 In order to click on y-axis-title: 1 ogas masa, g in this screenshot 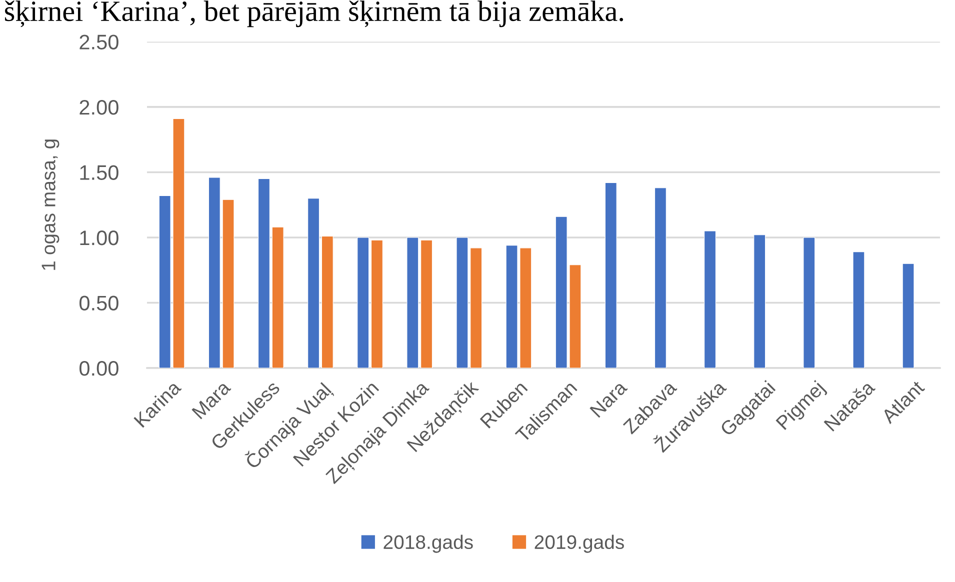, I will do `click(51, 205)`.